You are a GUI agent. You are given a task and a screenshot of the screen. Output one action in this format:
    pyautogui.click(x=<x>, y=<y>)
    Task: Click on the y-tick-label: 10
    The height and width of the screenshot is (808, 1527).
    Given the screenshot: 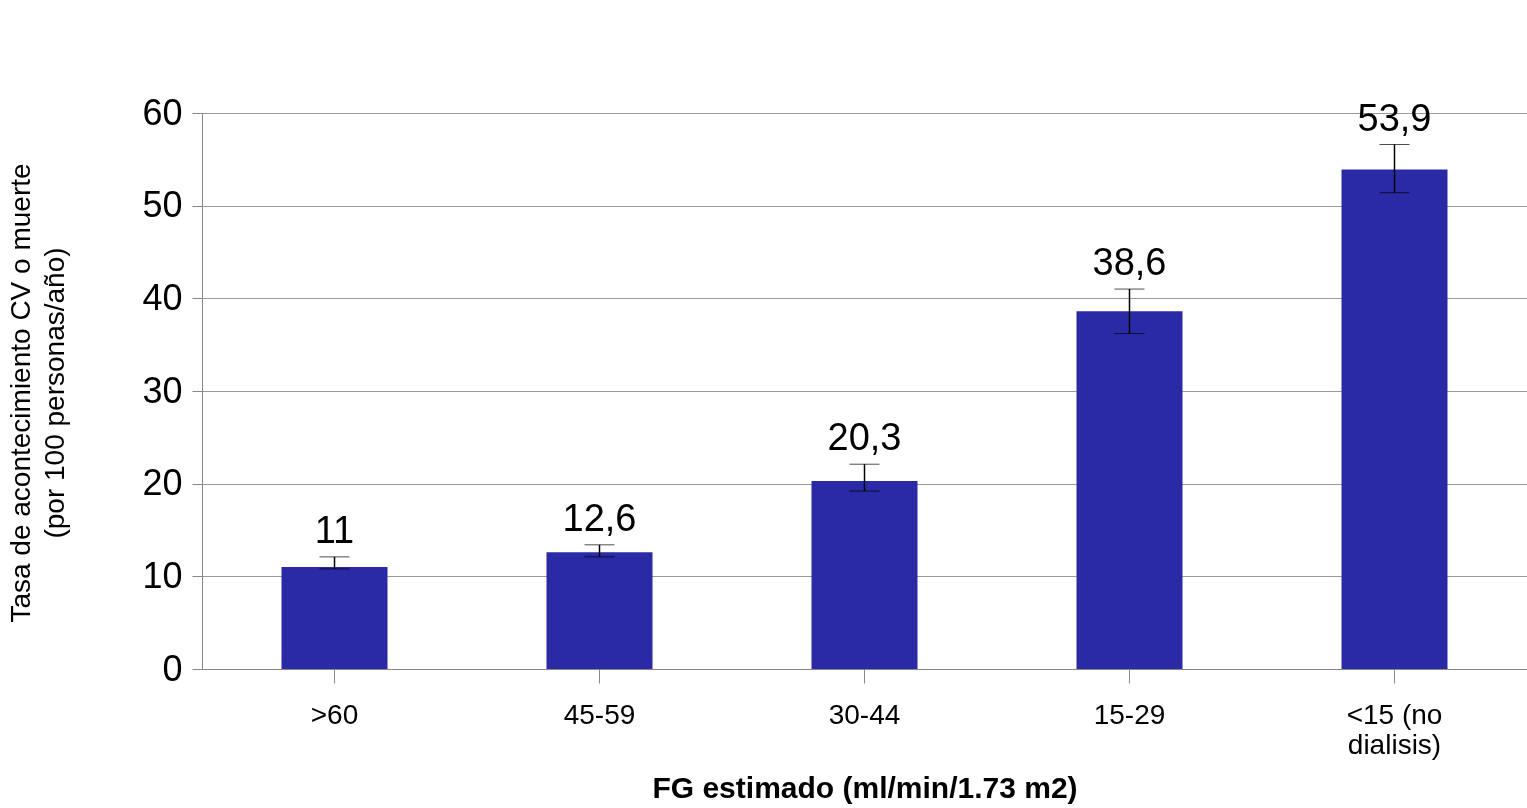 What is the action you would take?
    pyautogui.click(x=162, y=575)
    